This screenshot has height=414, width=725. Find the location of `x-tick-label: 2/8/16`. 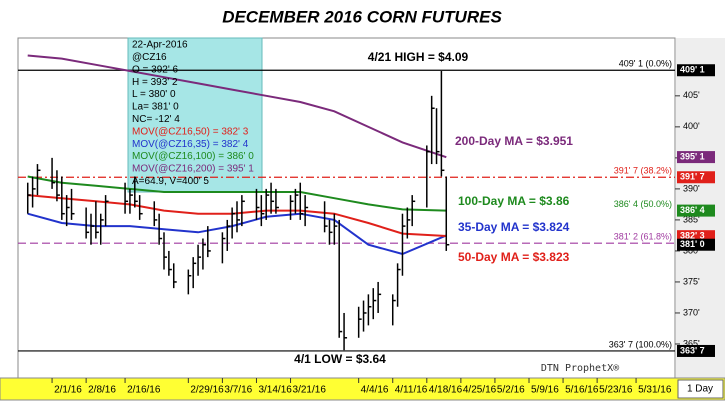

x-tick-label: 2/8/16 is located at coordinates (102, 390).